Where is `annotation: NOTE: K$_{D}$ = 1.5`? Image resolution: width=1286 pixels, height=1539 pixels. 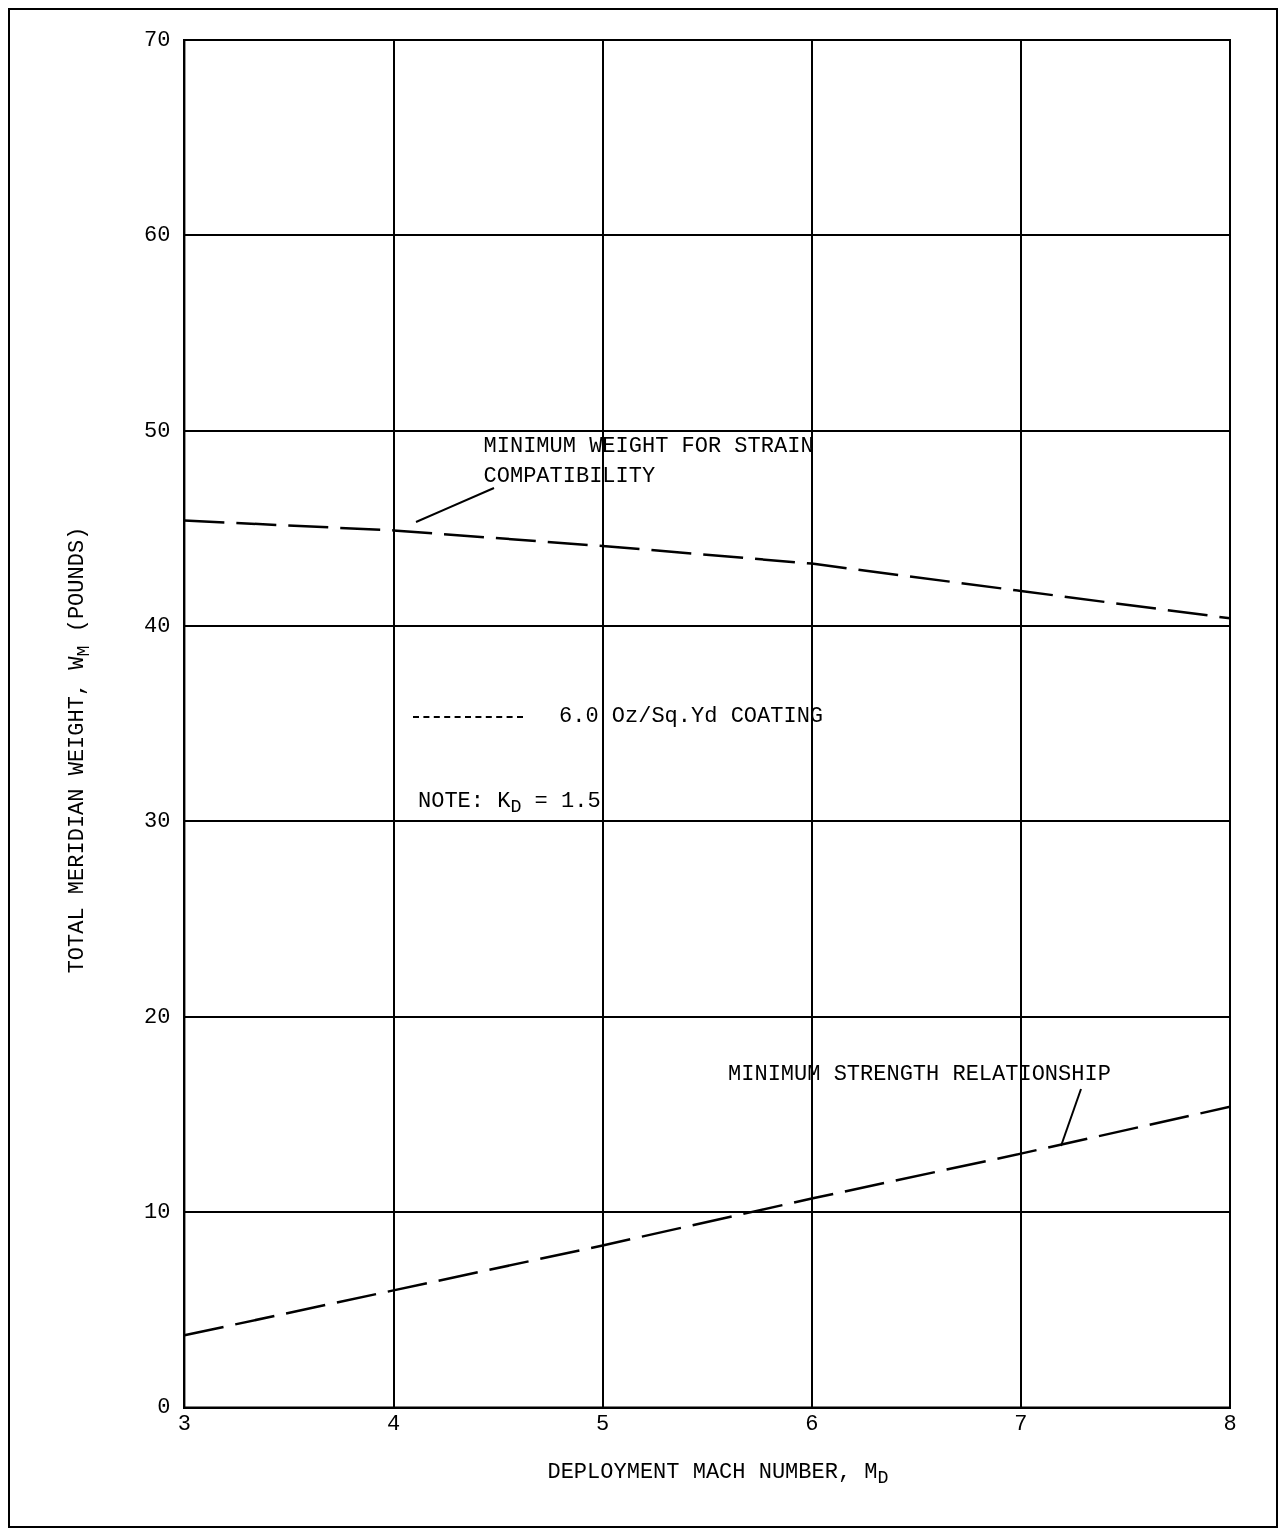
annotation: NOTE: K$_{D}$ = 1.5 is located at coordinates (509, 804).